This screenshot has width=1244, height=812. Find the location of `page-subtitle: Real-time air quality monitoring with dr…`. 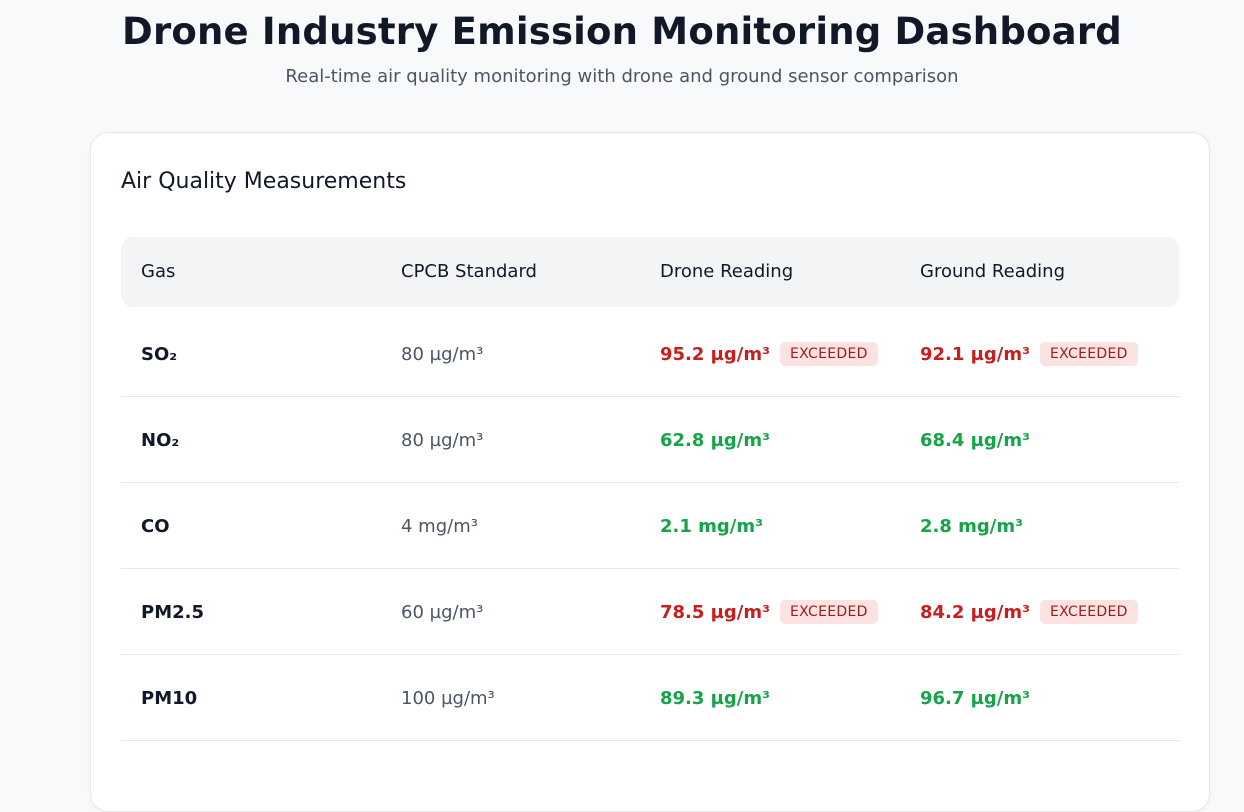

page-subtitle: Real-time air quality monitoring with dr… is located at coordinates (622, 76).